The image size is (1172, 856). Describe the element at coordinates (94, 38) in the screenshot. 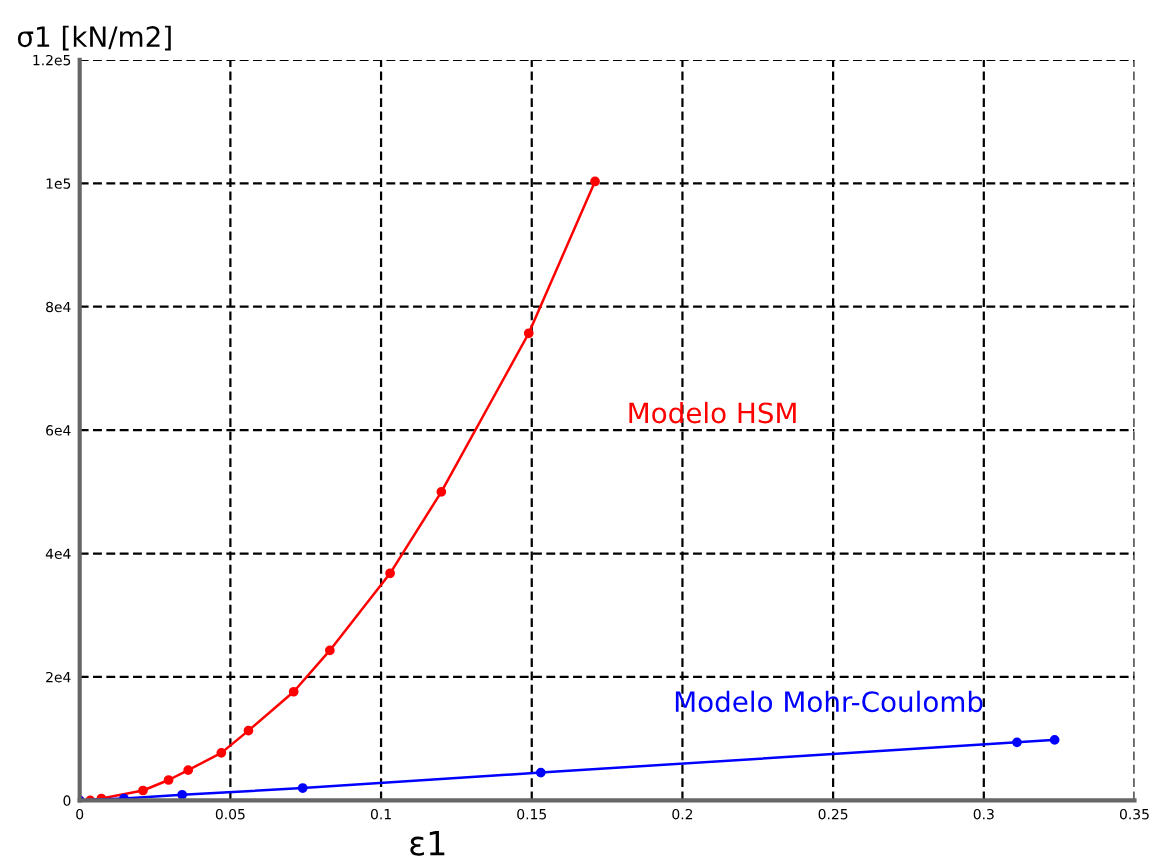

I see `y-axis-title: σ1 [kN/m2]` at that location.